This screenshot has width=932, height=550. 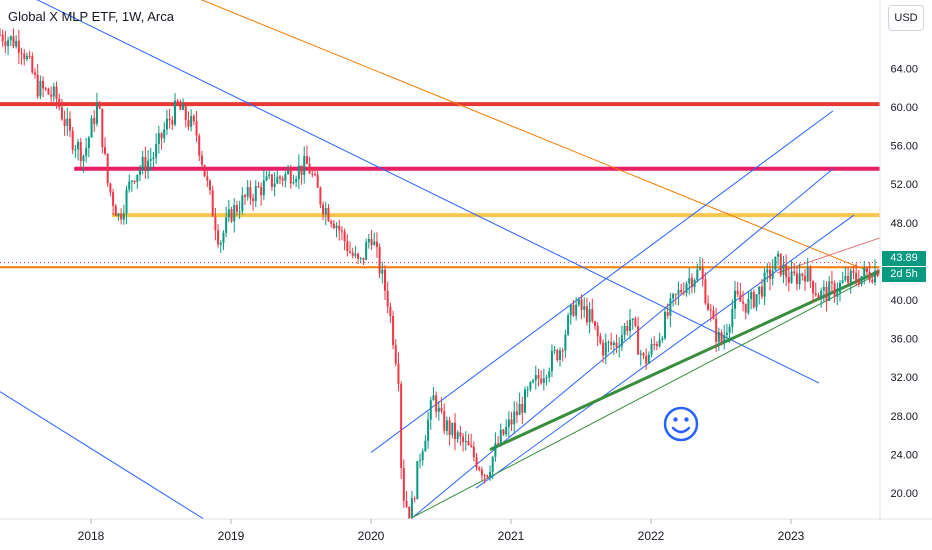 I want to click on currency-button: USD, so click(x=906, y=18).